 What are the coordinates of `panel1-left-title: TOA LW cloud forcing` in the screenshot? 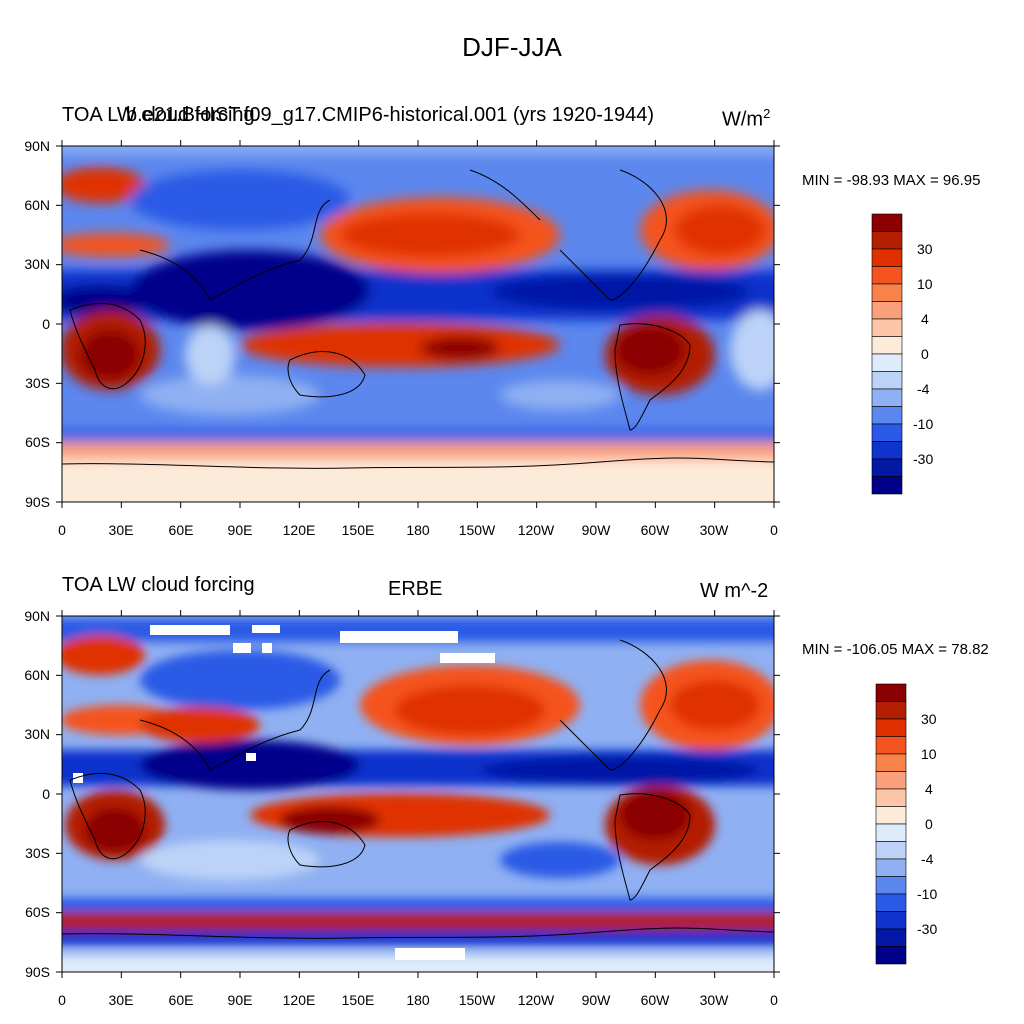 It's located at (158, 115).